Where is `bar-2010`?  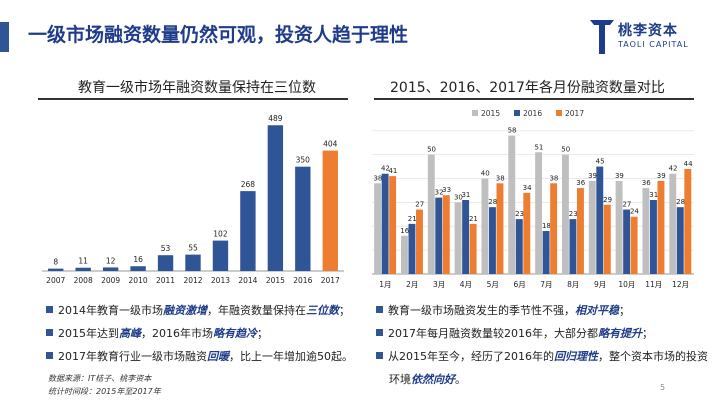
bar-2010 is located at coordinates (138, 268).